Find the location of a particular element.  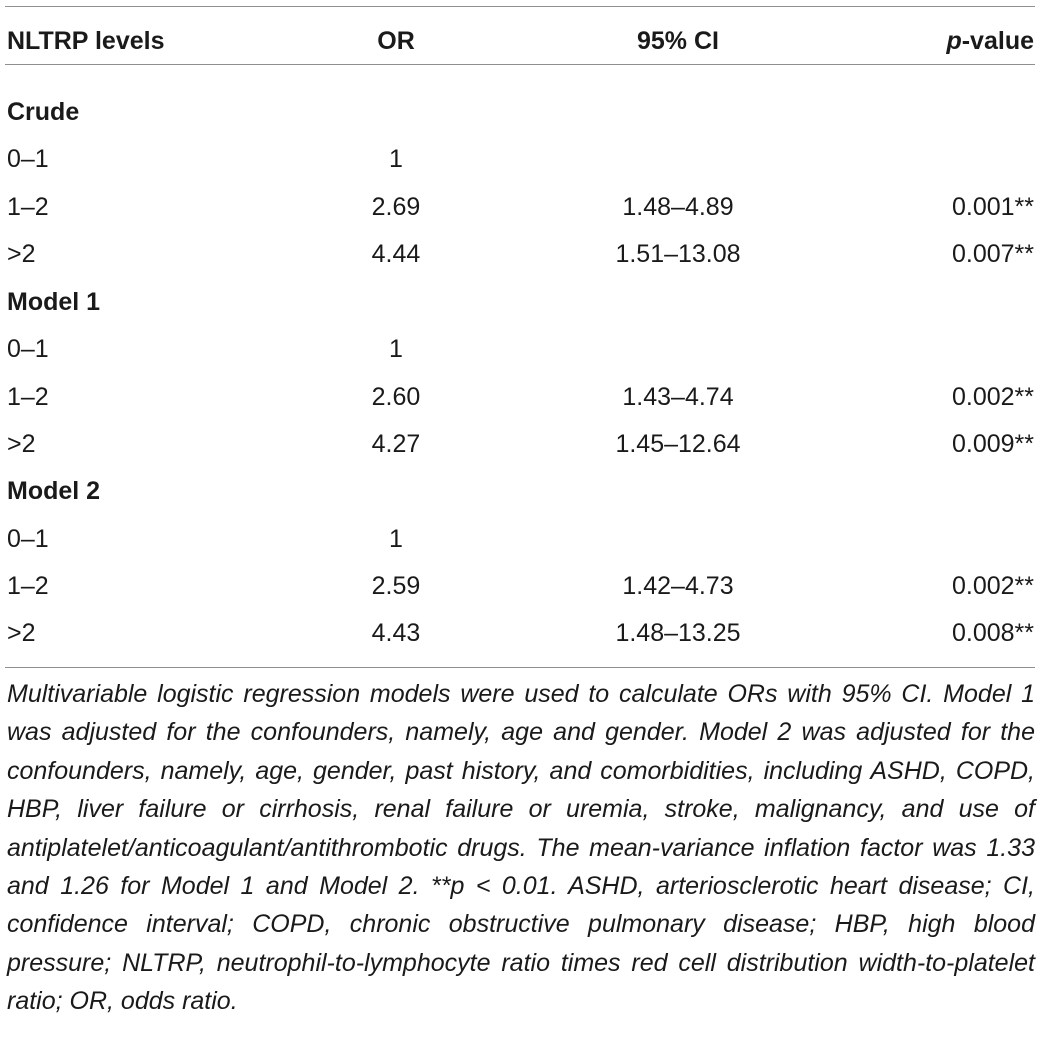

header-rule is located at coordinates (520, 64).